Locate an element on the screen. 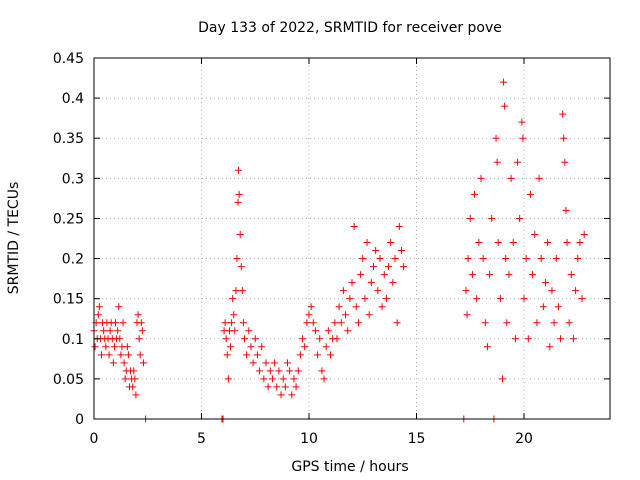  y-tick-label: 0.2 is located at coordinates (73, 260).